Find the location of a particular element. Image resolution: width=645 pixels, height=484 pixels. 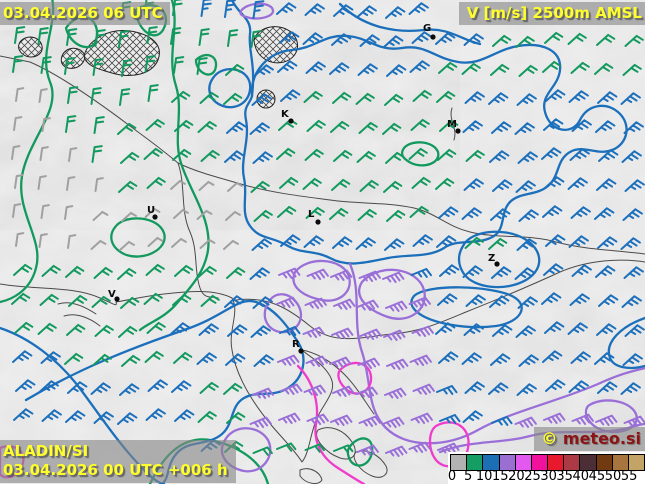

legend-tick: 30 is located at coordinates (548, 476).